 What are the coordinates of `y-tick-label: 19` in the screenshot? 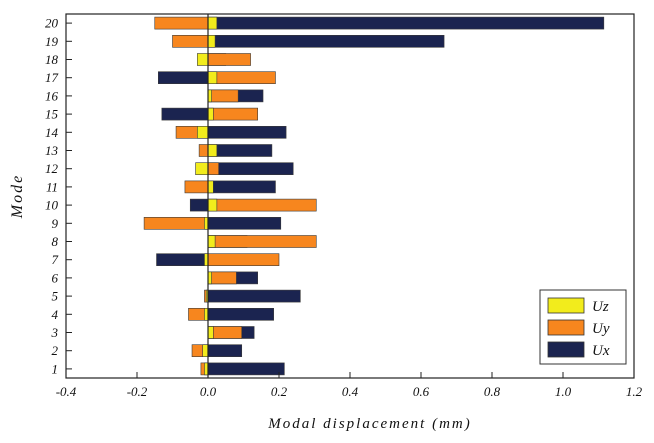 It's located at (52, 41).